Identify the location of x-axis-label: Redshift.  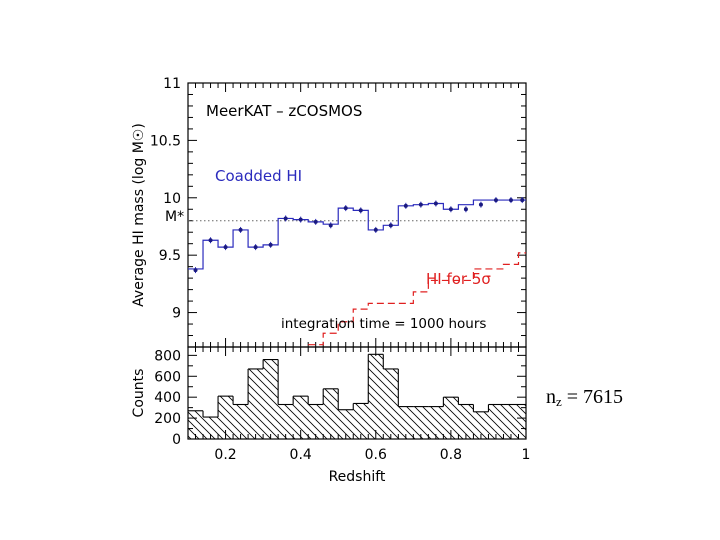
(357, 477).